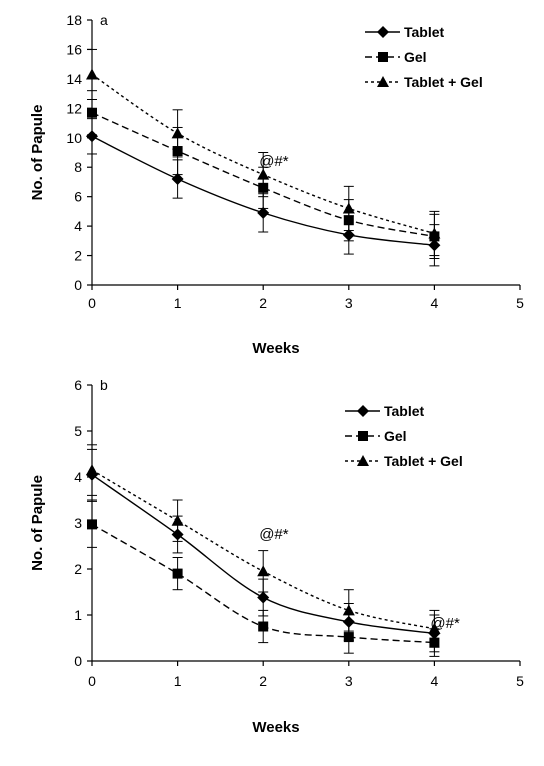  Describe the element at coordinates (78, 167) in the screenshot. I see `y-tick-label: 8` at that location.